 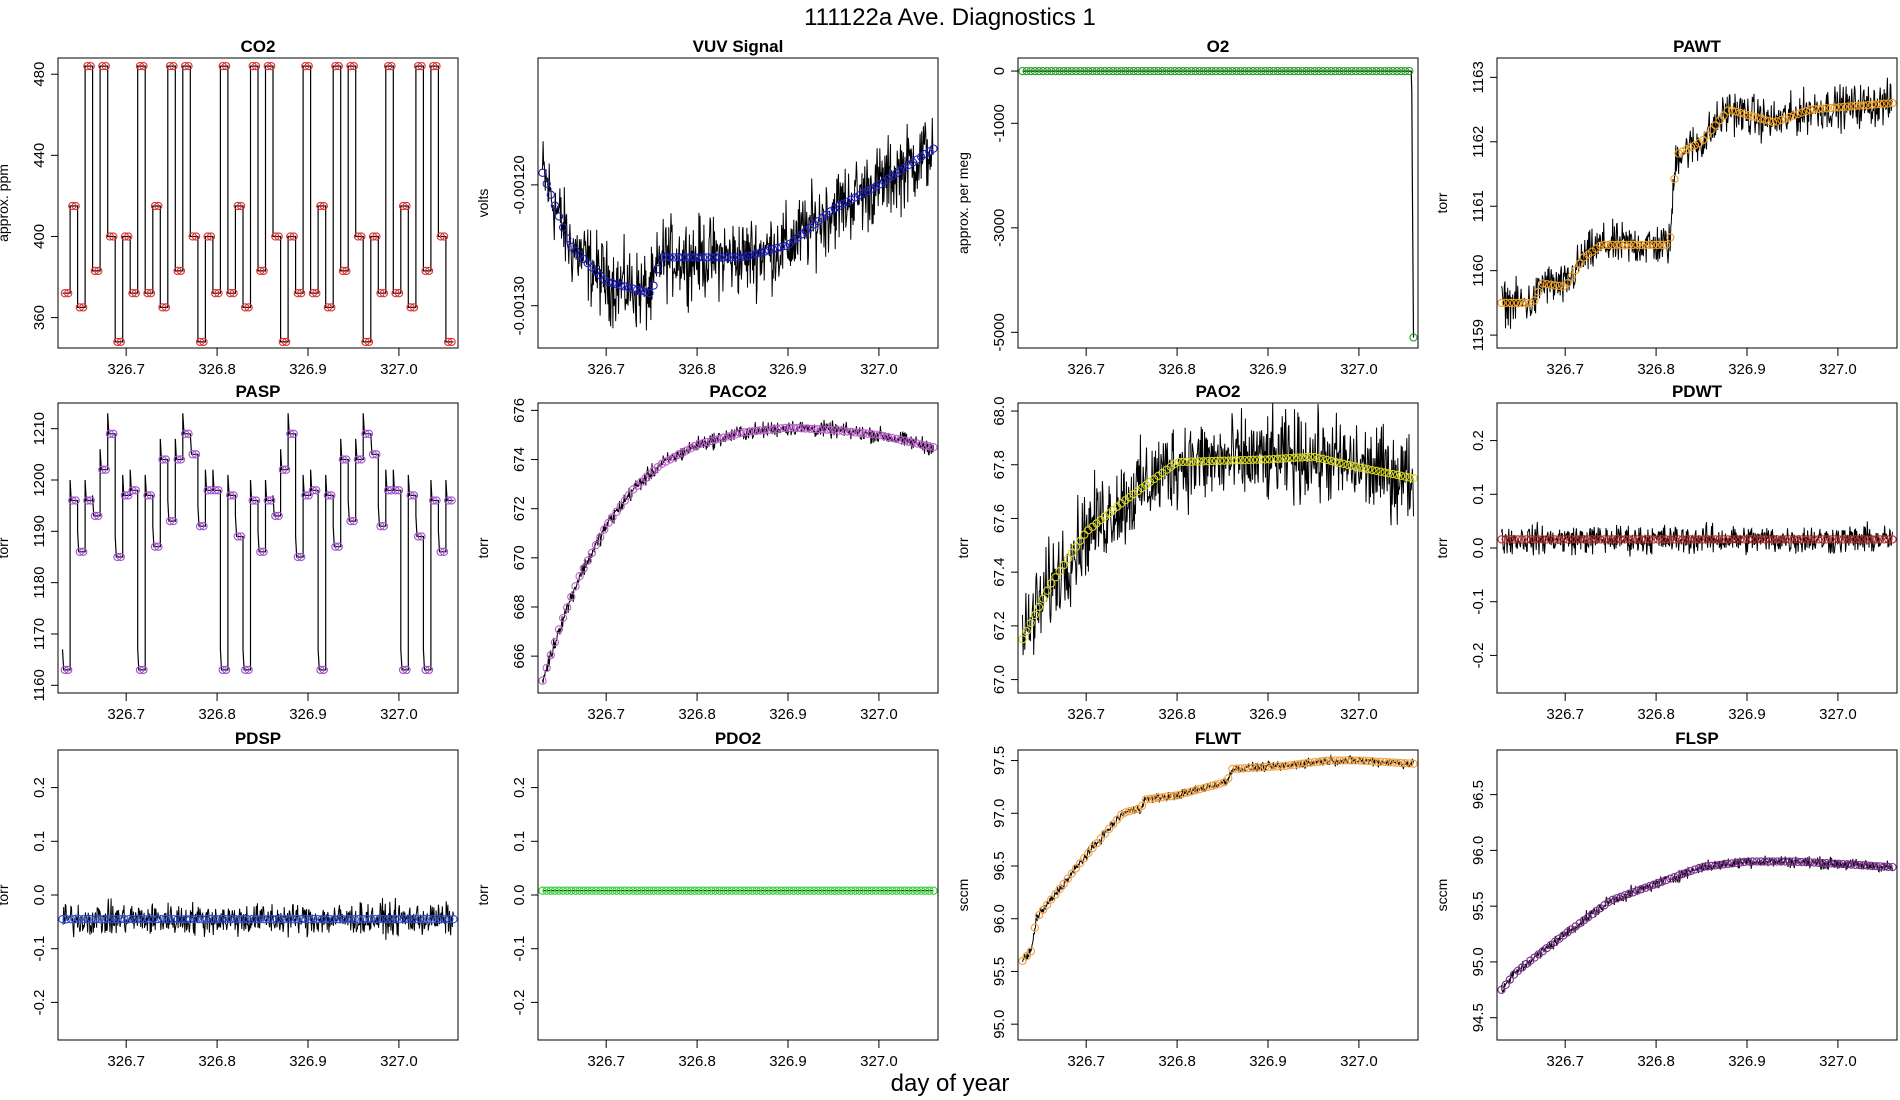 I want to click on x-tick-label-o2-1: 326.8, so click(x=1177, y=369).